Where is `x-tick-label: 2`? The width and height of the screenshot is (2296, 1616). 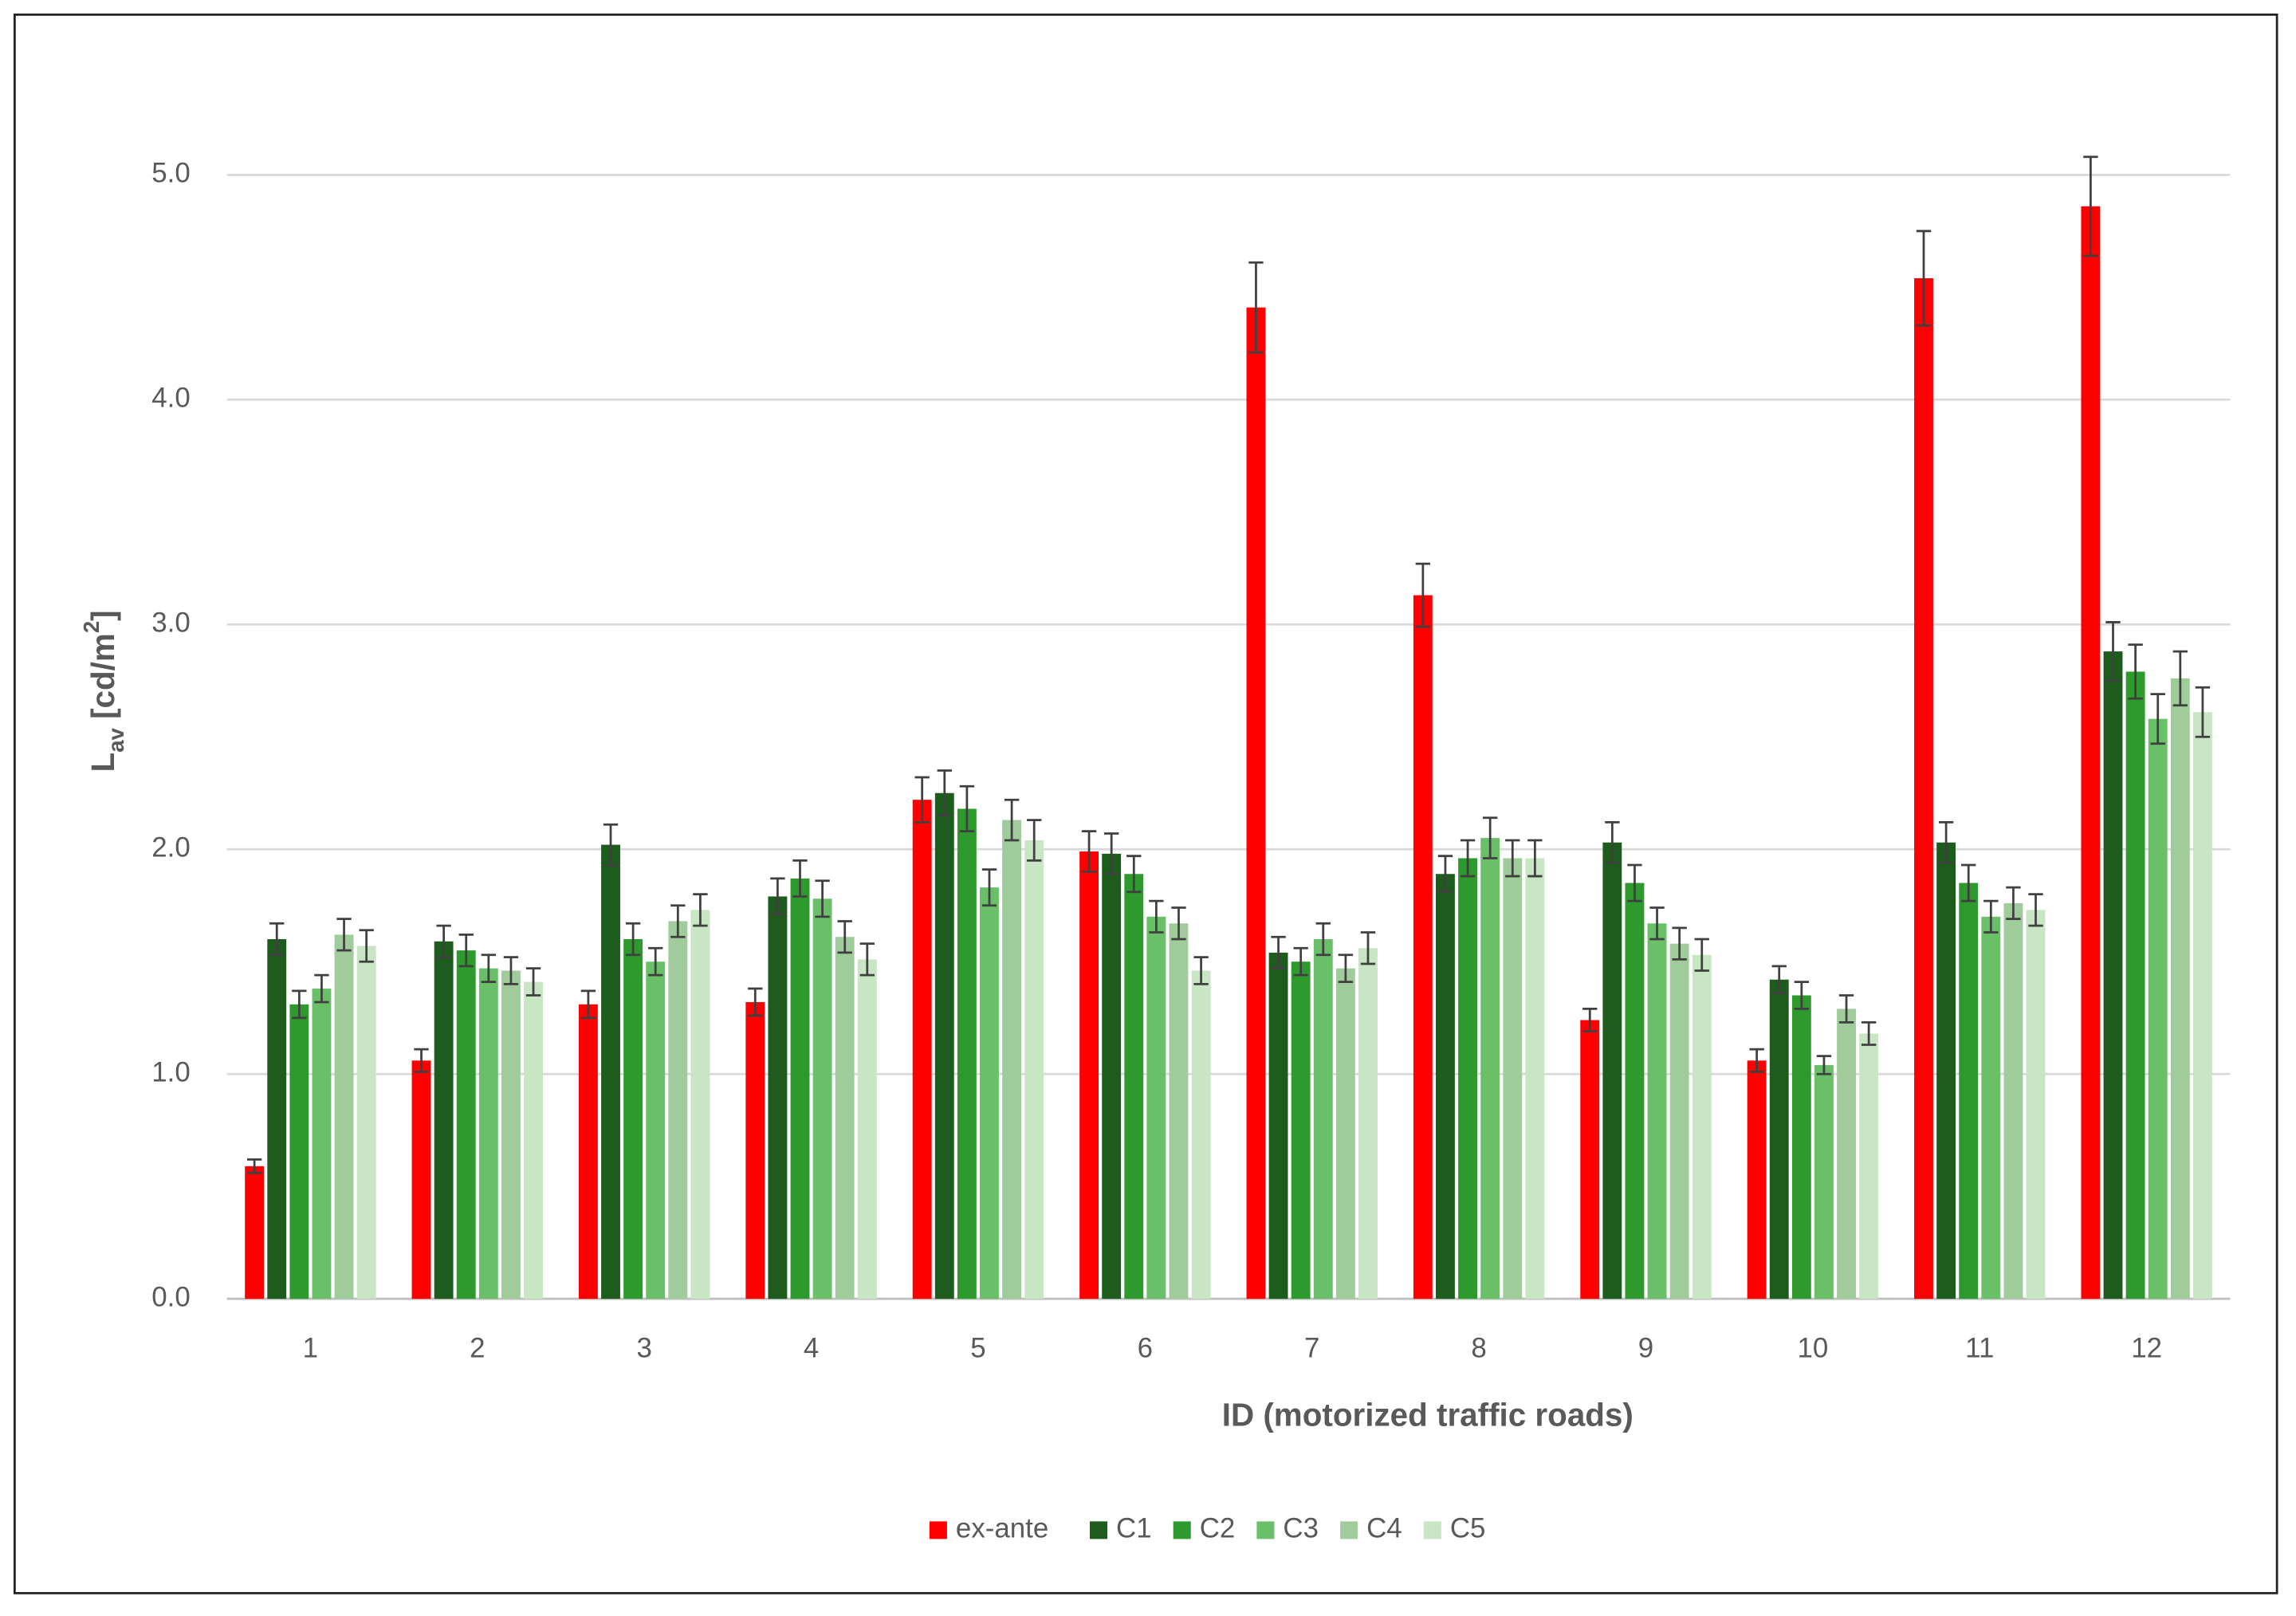
x-tick-label: 2 is located at coordinates (477, 1348).